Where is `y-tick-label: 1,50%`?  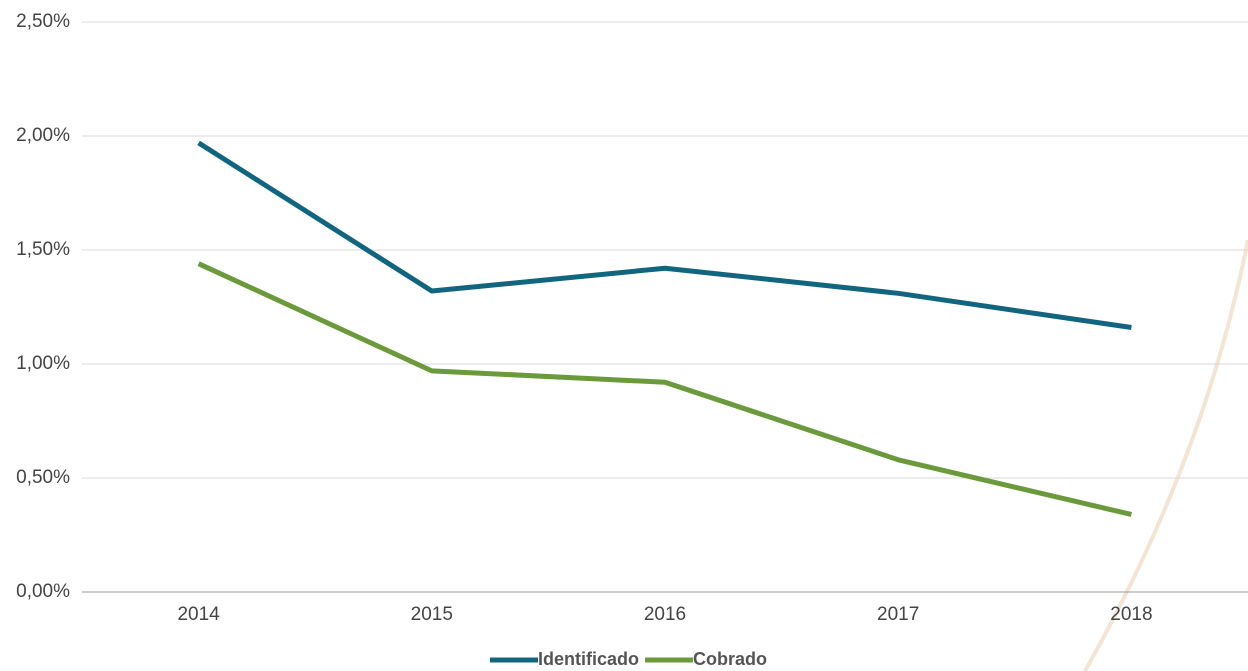
y-tick-label: 1,50% is located at coordinates (43, 249).